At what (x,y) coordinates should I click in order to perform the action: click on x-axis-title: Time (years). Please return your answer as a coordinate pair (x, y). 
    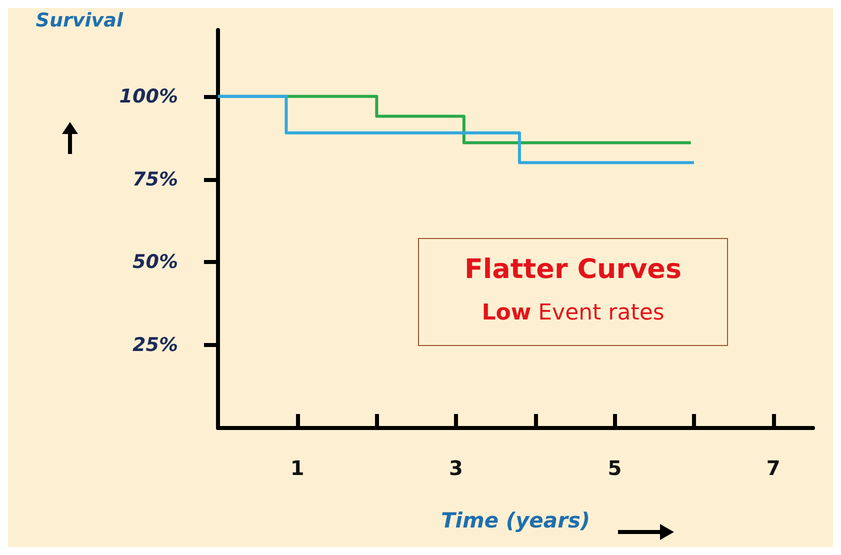
    Looking at the image, I should click on (515, 520).